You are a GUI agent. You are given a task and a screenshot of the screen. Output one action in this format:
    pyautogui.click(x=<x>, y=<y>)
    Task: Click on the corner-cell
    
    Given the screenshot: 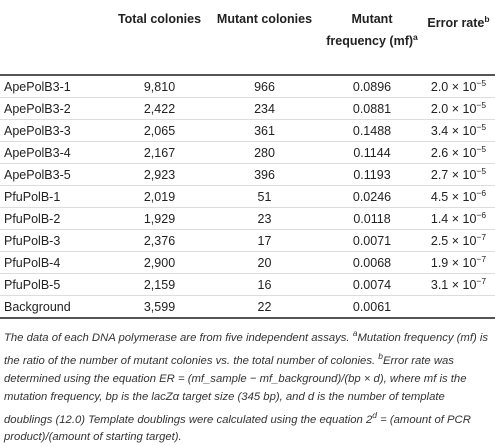 What is the action you would take?
    pyautogui.click(x=56, y=38)
    